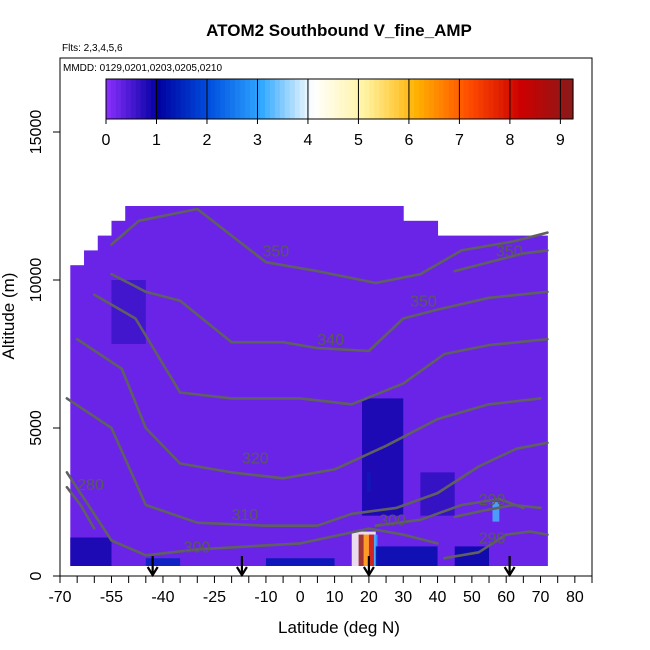 This screenshot has height=650, width=650. What do you see at coordinates (156, 140) in the screenshot?
I see `colorbar-tick-label: 1` at bounding box center [156, 140].